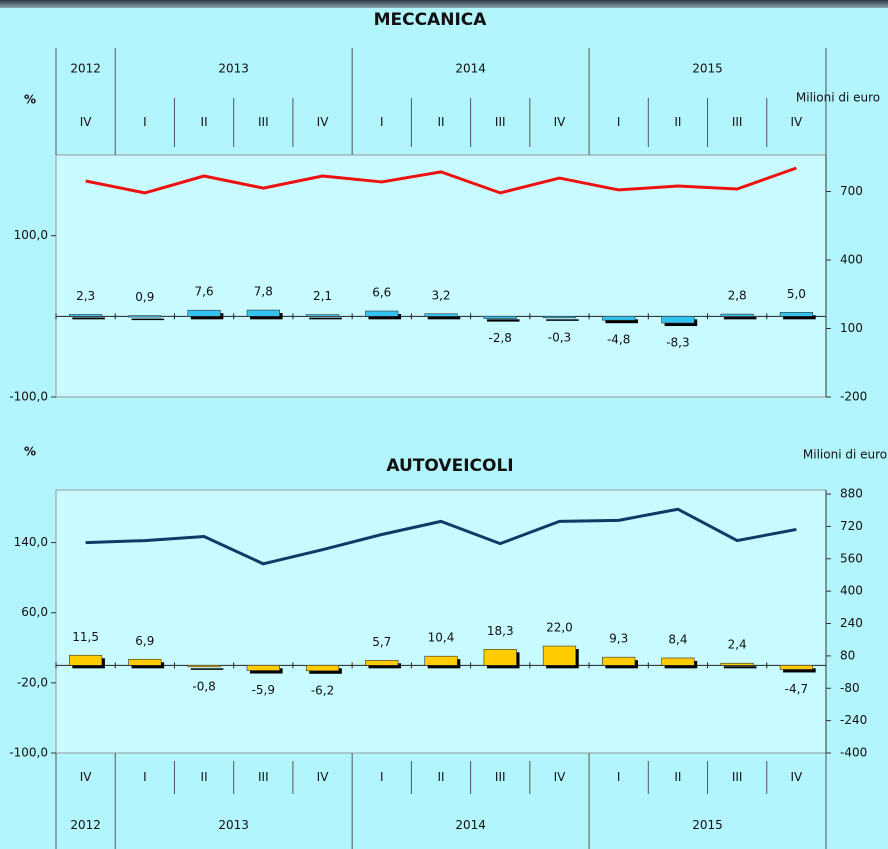 This screenshot has height=849, width=888. Describe the element at coordinates (851, 526) in the screenshot. I see `y2-tick-label: 720` at that location.